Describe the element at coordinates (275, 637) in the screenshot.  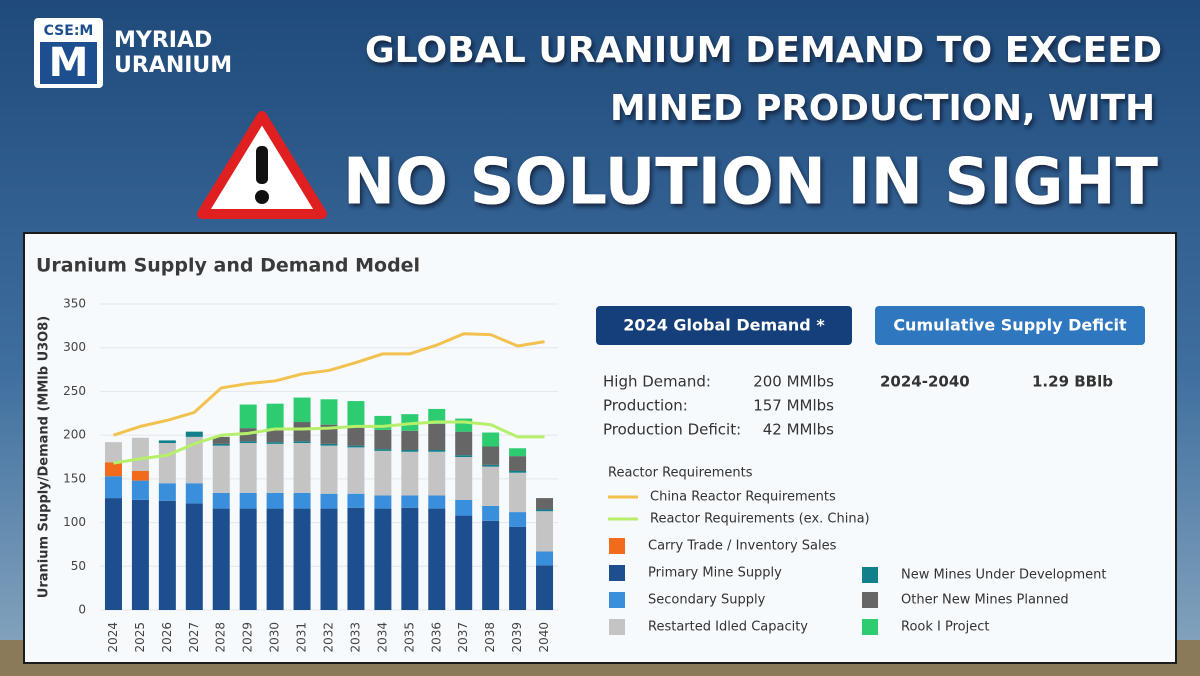
I see `x-tick-label: 2030` at that location.